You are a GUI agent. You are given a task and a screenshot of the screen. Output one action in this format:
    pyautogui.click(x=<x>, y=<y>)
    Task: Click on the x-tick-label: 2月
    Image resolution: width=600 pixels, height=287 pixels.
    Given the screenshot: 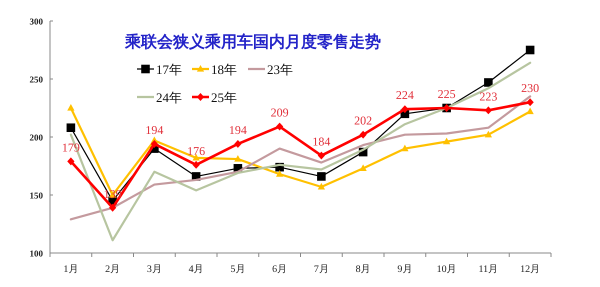 What is the action you would take?
    pyautogui.click(x=112, y=269)
    